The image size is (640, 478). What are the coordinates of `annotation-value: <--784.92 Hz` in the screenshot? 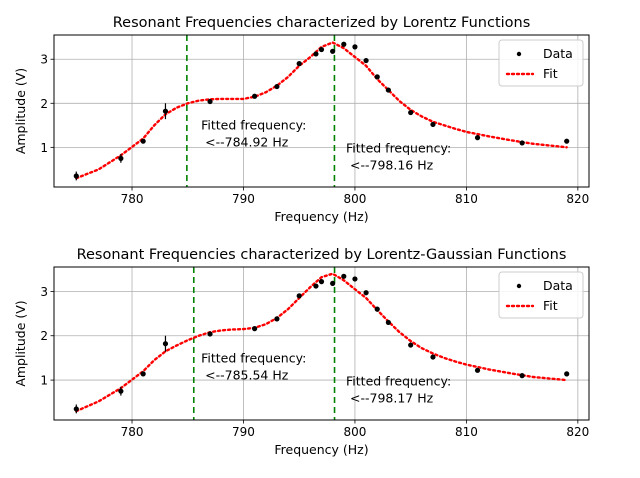 It's located at (247, 142).